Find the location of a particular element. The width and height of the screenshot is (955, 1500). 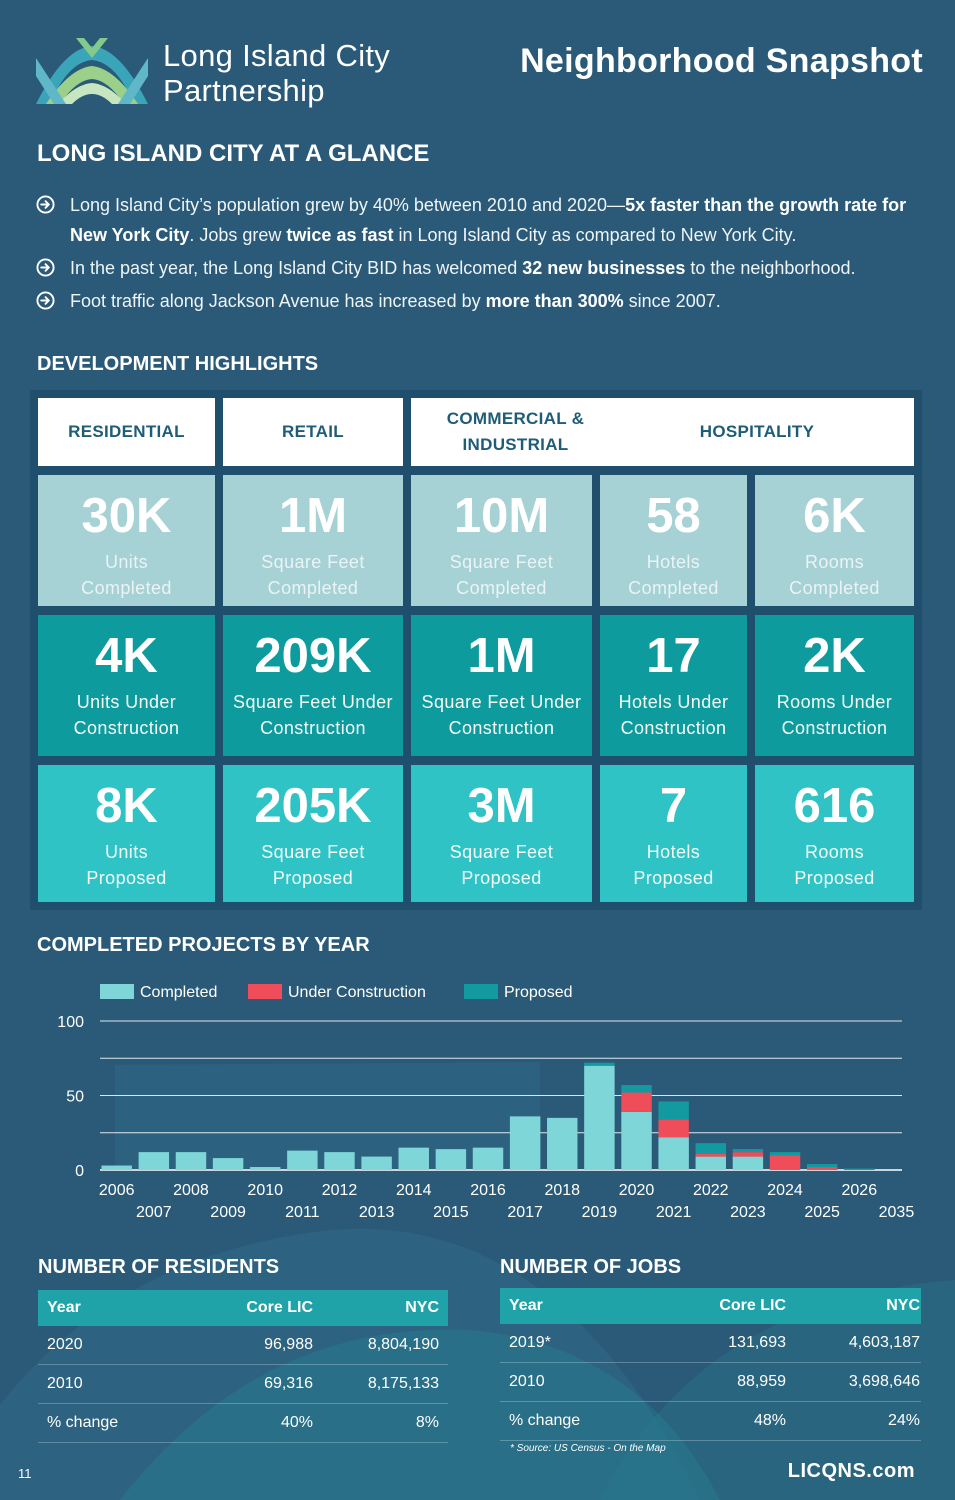

x-tick-label: 2015 is located at coordinates (451, 1212).